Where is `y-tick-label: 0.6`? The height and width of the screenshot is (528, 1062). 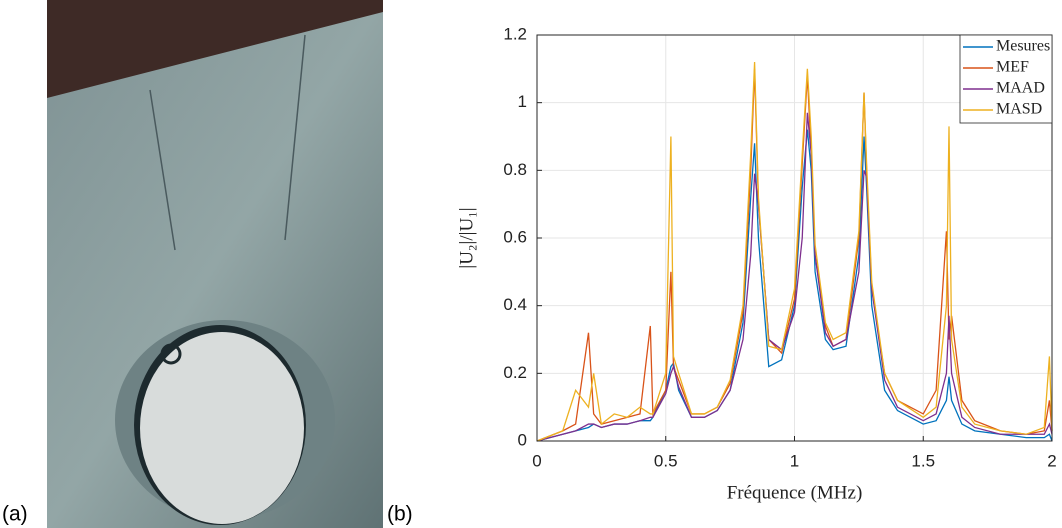
y-tick-label: 0.6 is located at coordinates (515, 236).